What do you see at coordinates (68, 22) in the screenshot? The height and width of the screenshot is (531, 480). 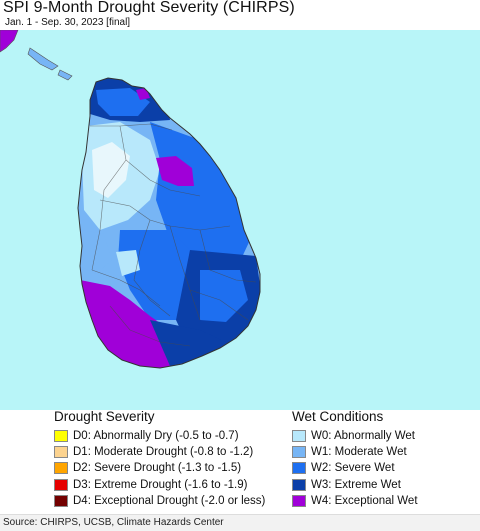 I see `map-subtitle: Jan. 1 - Sep. 30, 2023 [final]` at bounding box center [68, 22].